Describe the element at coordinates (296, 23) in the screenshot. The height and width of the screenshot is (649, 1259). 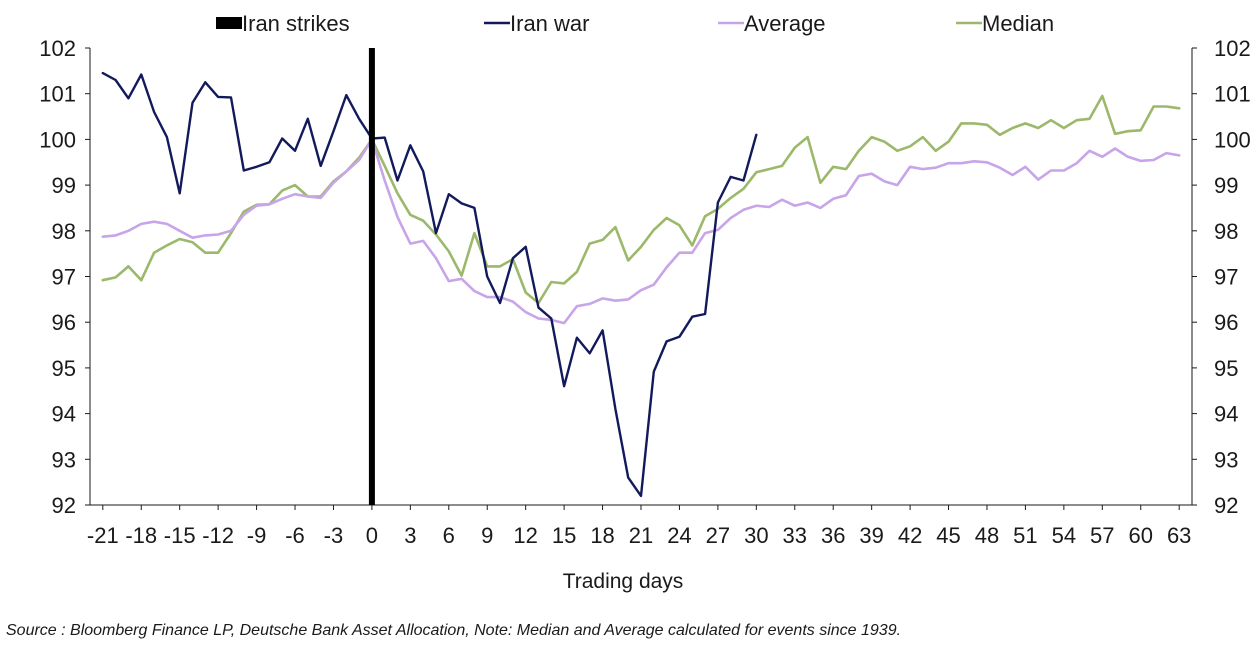
I see `legend-label-iran-strikes: Iran strikes` at that location.